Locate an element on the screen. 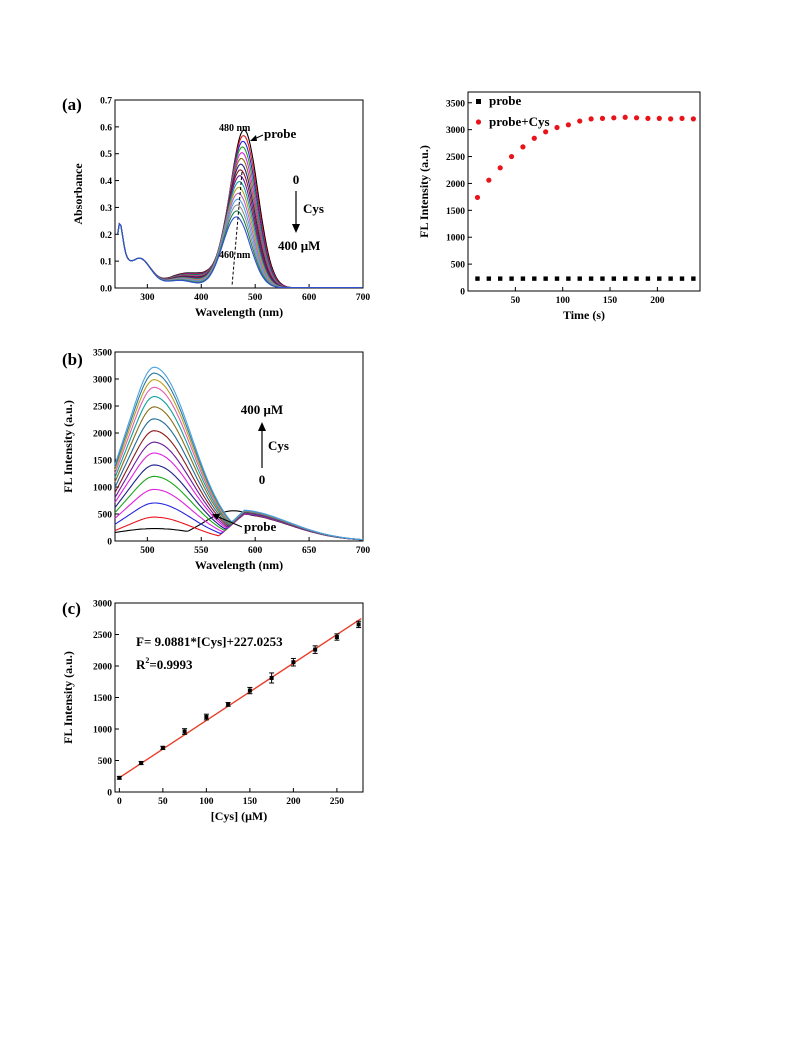 This screenshot has height=1057, width=793. y-tick-label: 0.3 is located at coordinates (106, 209).